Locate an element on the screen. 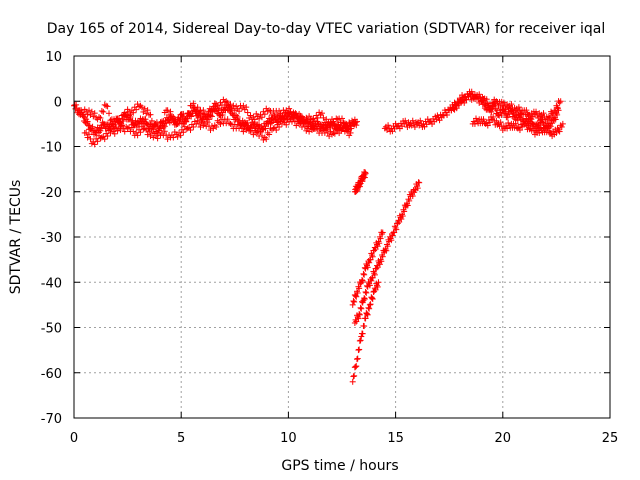 This screenshot has width=640, height=480. y-tick-label: 10 is located at coordinates (53, 57).